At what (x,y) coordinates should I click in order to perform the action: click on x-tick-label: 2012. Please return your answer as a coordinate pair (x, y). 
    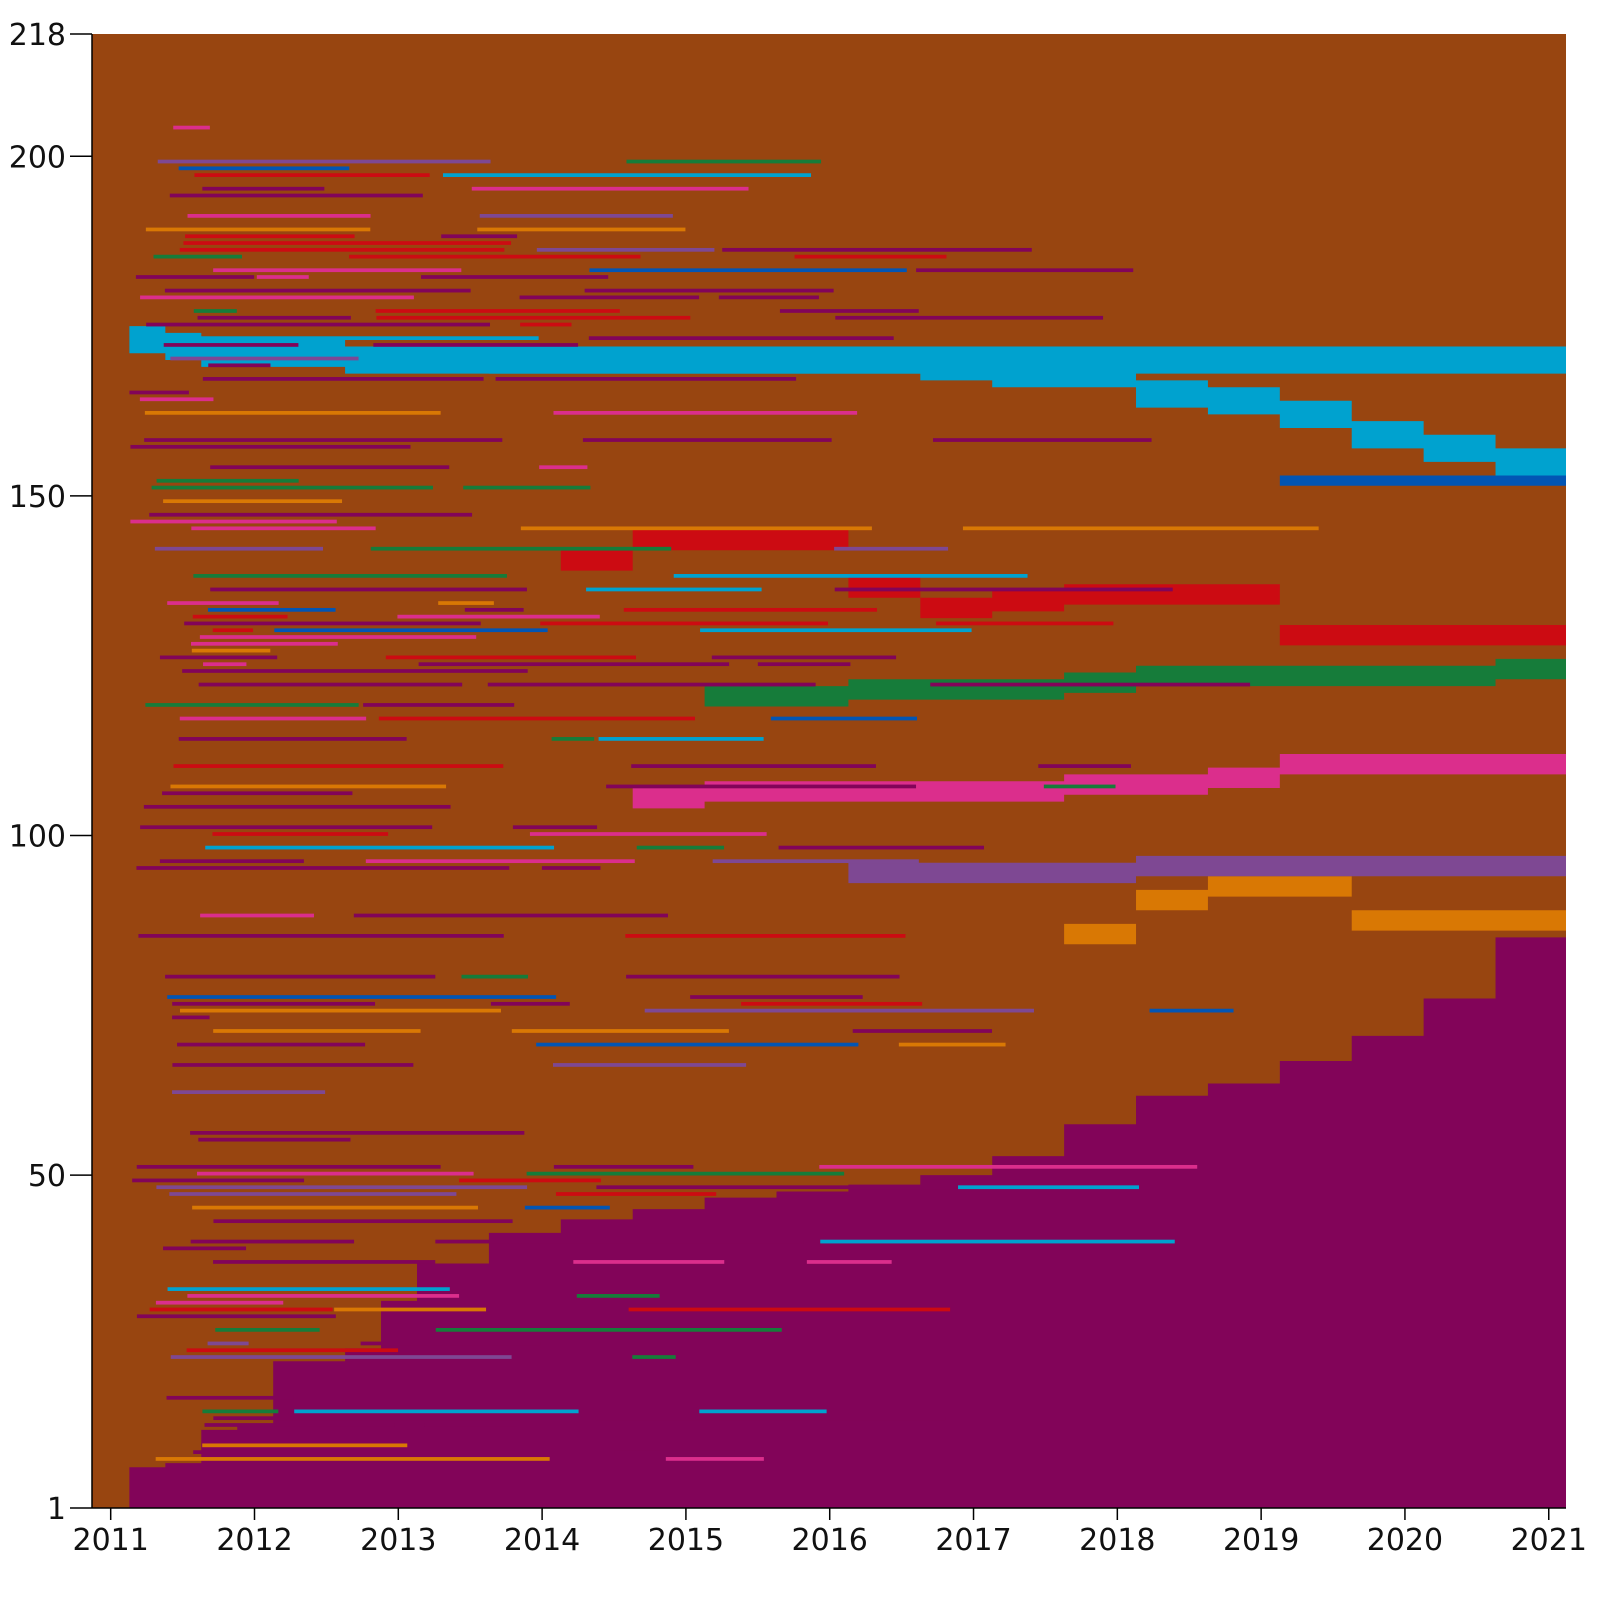
    Looking at the image, I should click on (254, 1540).